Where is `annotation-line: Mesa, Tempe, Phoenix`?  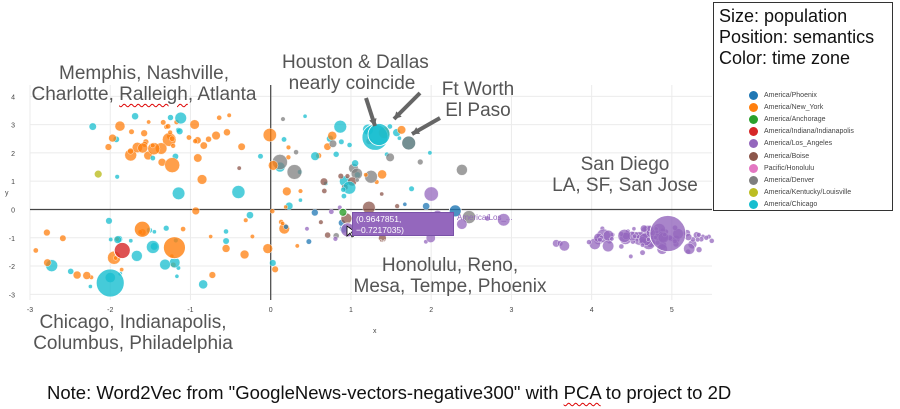
annotation-line: Mesa, Tempe, Phoenix is located at coordinates (450, 286).